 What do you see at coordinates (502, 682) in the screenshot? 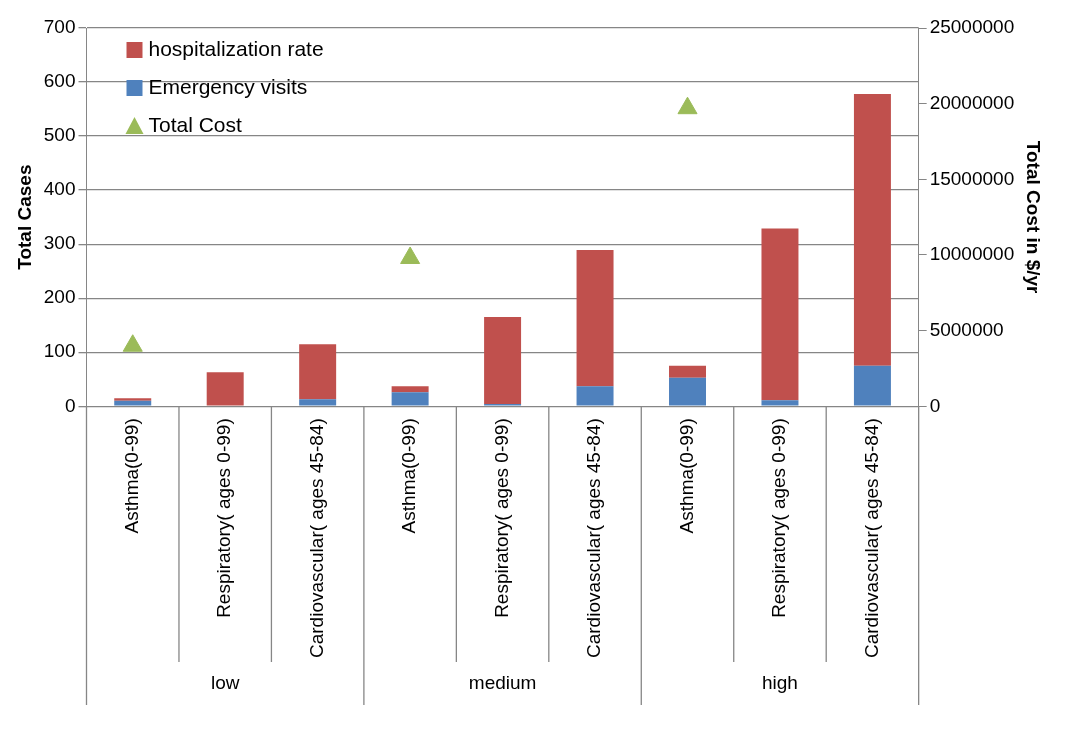
I see `text: medium` at bounding box center [502, 682].